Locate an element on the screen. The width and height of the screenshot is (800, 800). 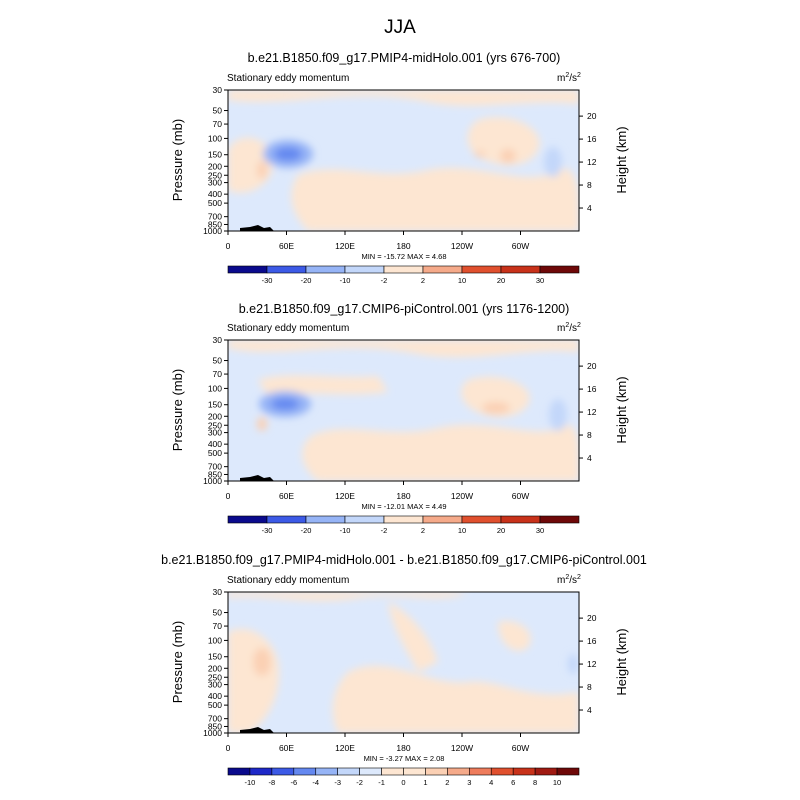
colorbar-label: 20 is located at coordinates (501, 530).